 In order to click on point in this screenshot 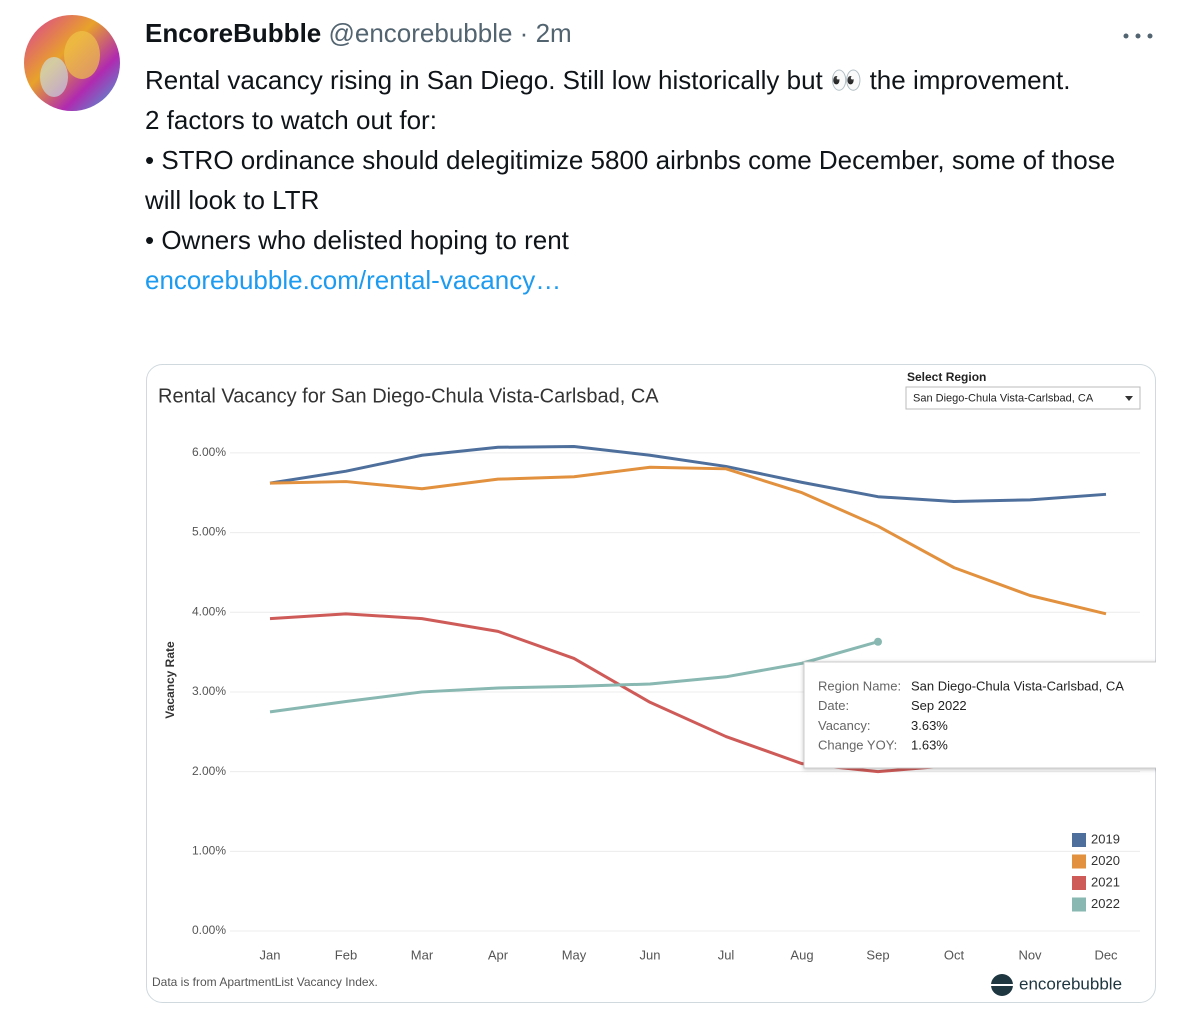, I will do `click(878, 641)`.